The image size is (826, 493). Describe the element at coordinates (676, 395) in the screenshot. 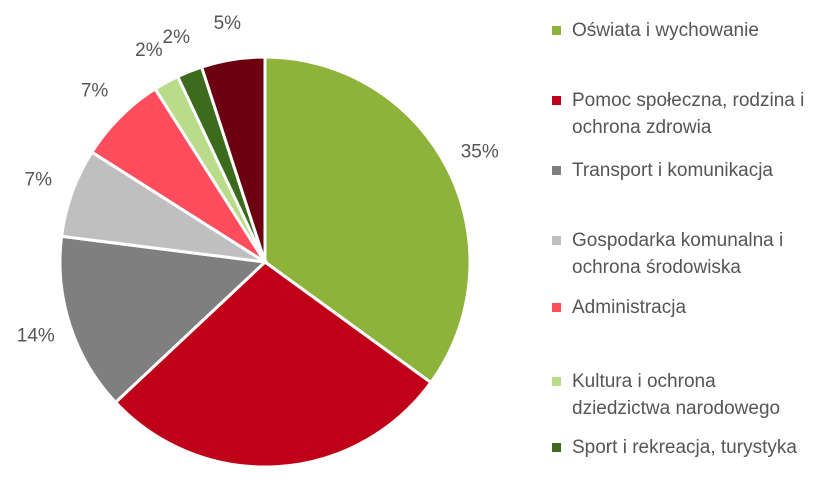

I see `legend-label: Kultura i ochrona dziedzictwa narodowego` at that location.